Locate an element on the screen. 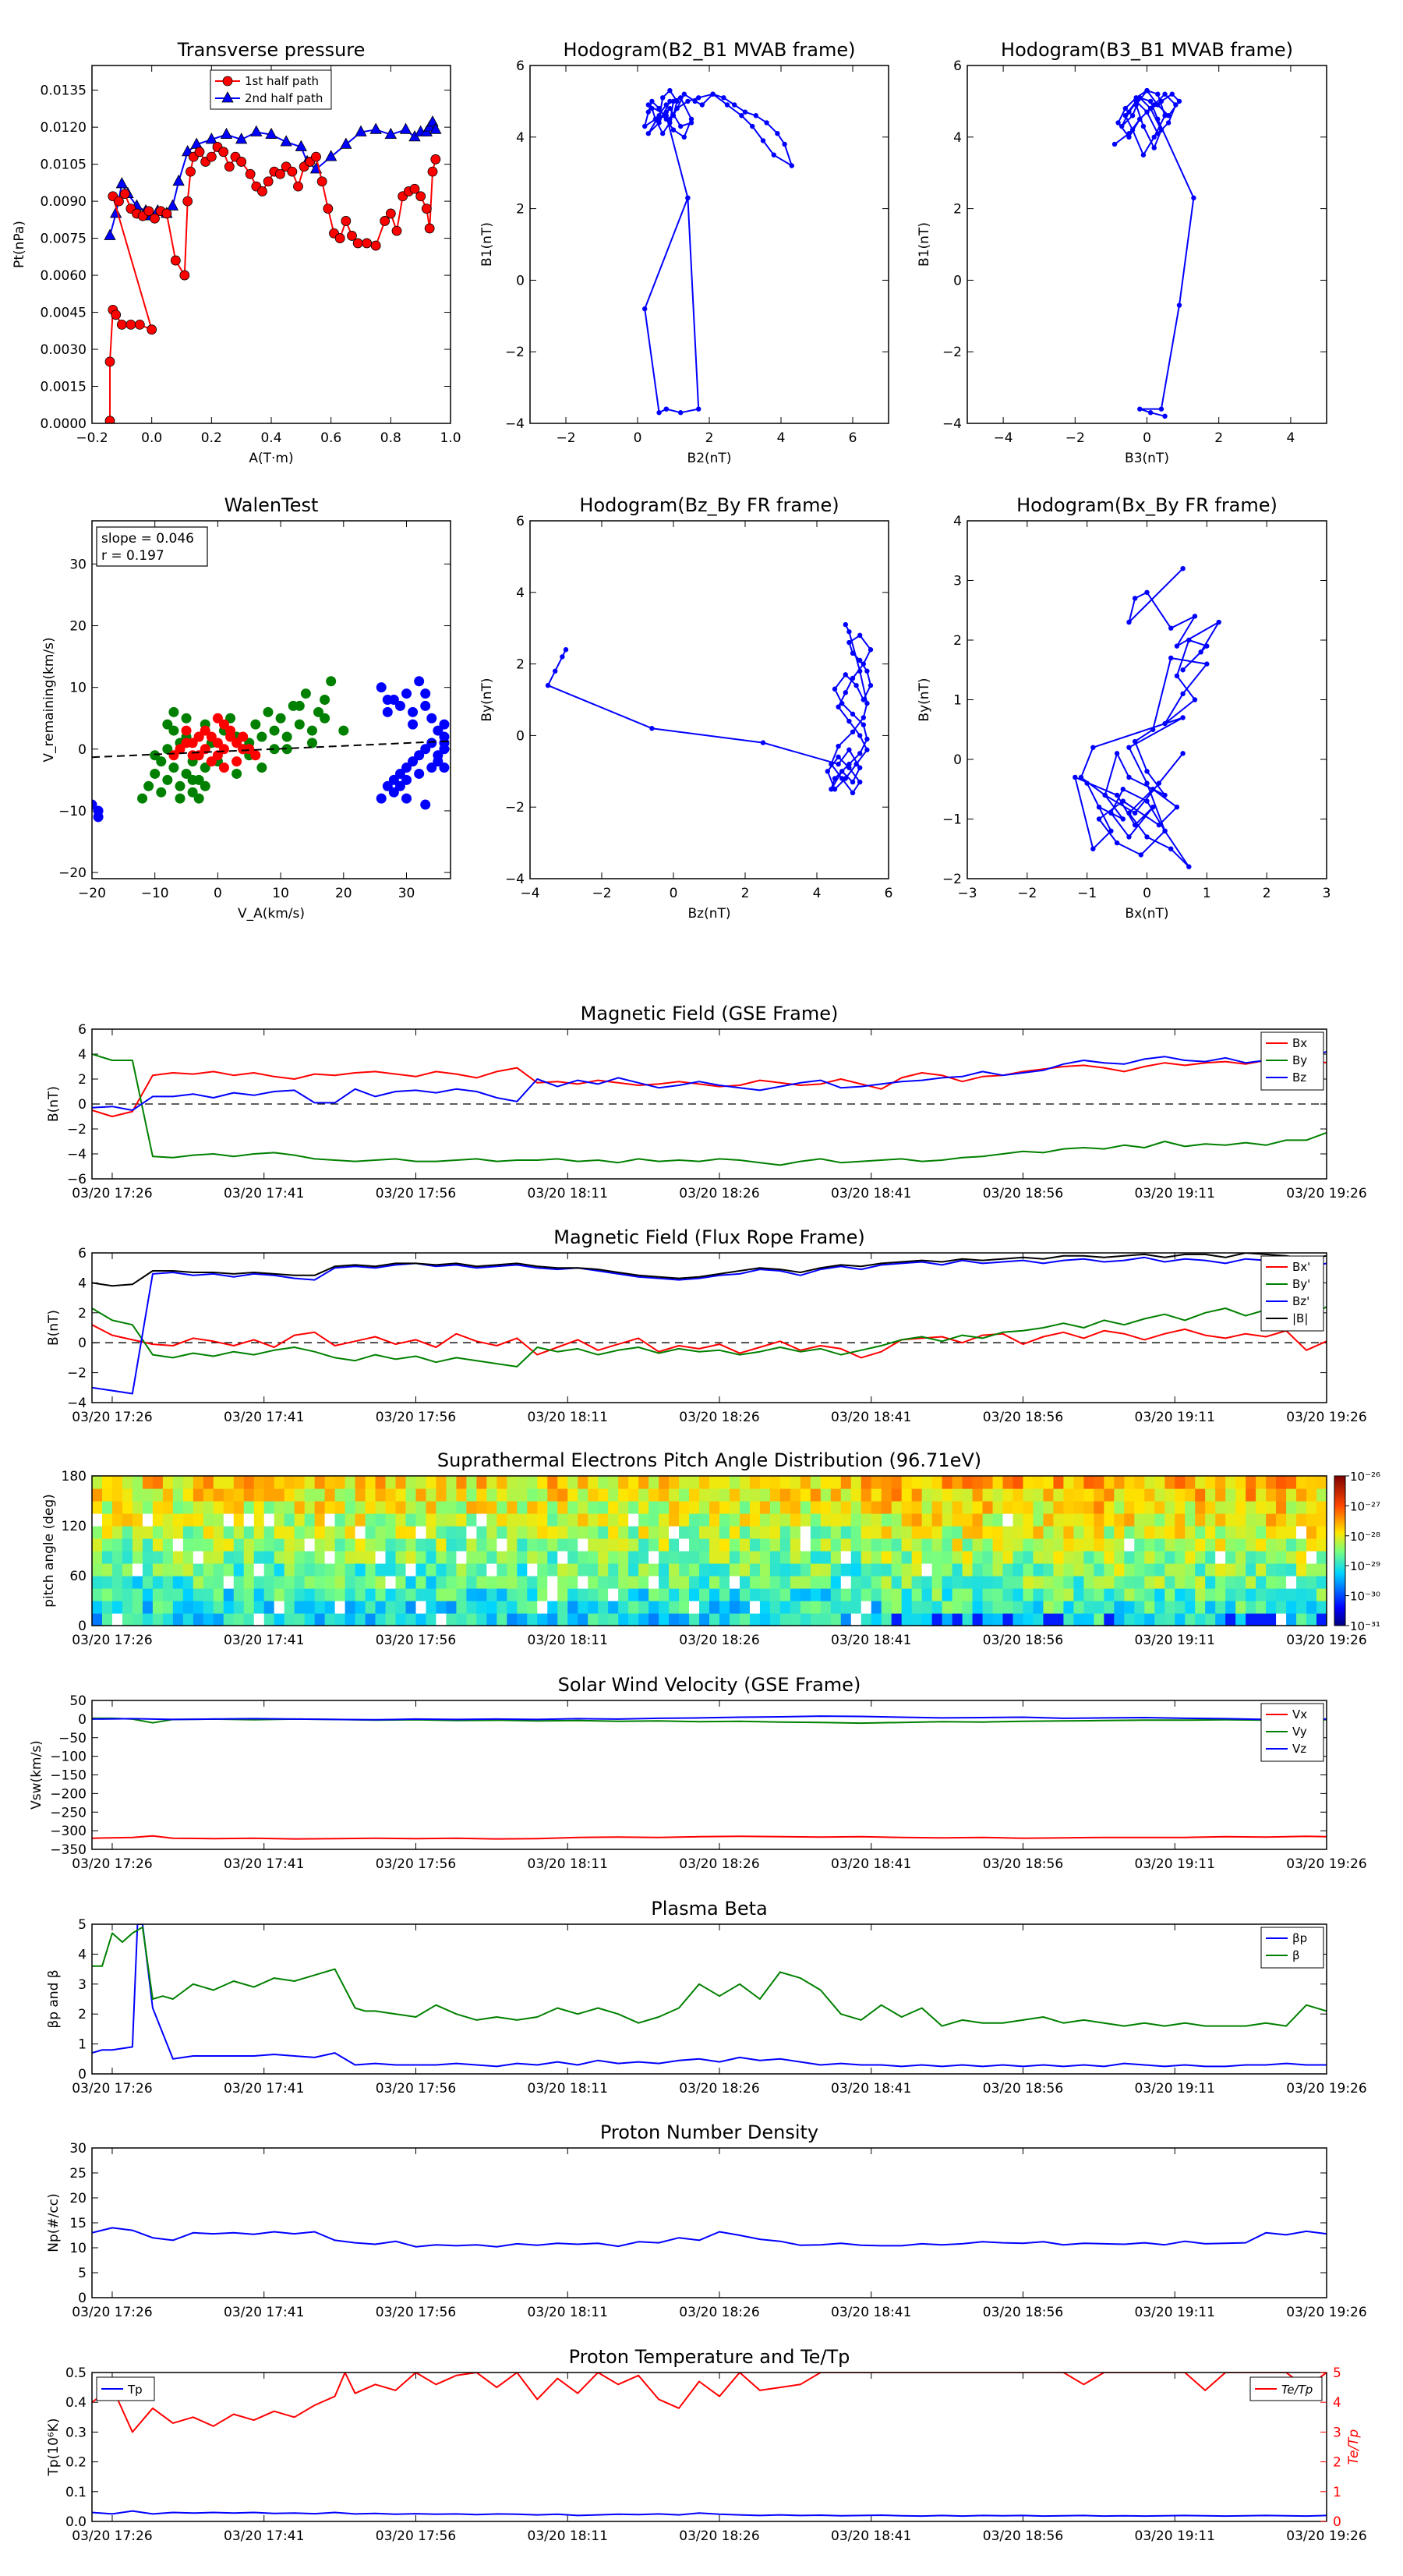  bfr-ylabel: B(nT) is located at coordinates (54, 1328).